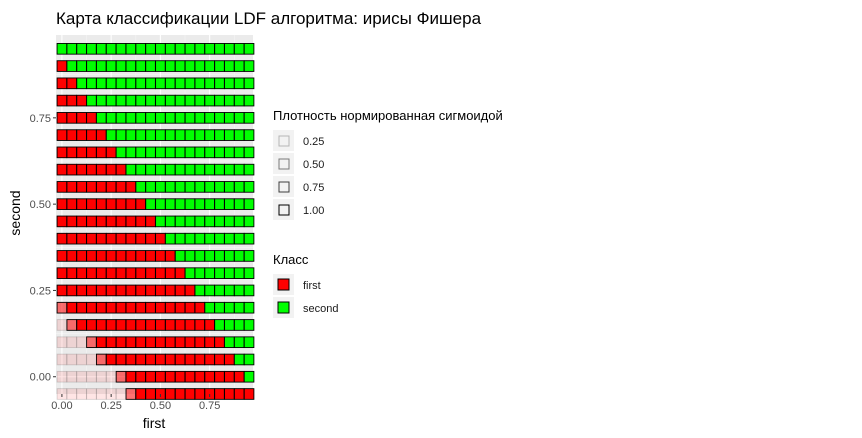 This screenshot has height=438, width=862. I want to click on cell-r0-c6, so click(121, 49).